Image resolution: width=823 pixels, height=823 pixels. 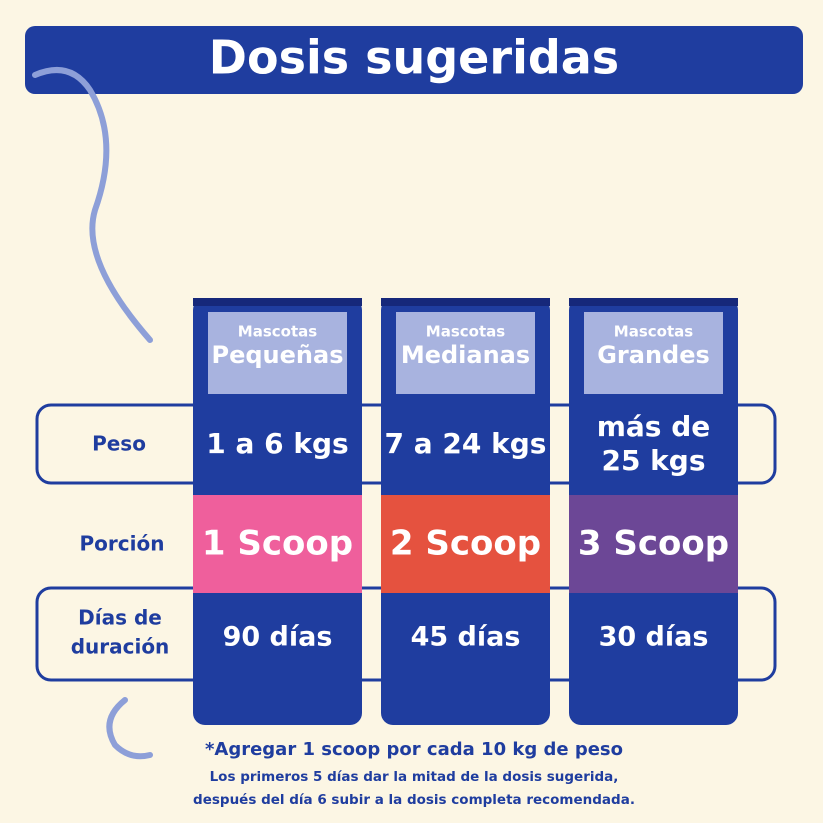 I want to click on title: Dosis sugeridas, so click(x=414, y=58).